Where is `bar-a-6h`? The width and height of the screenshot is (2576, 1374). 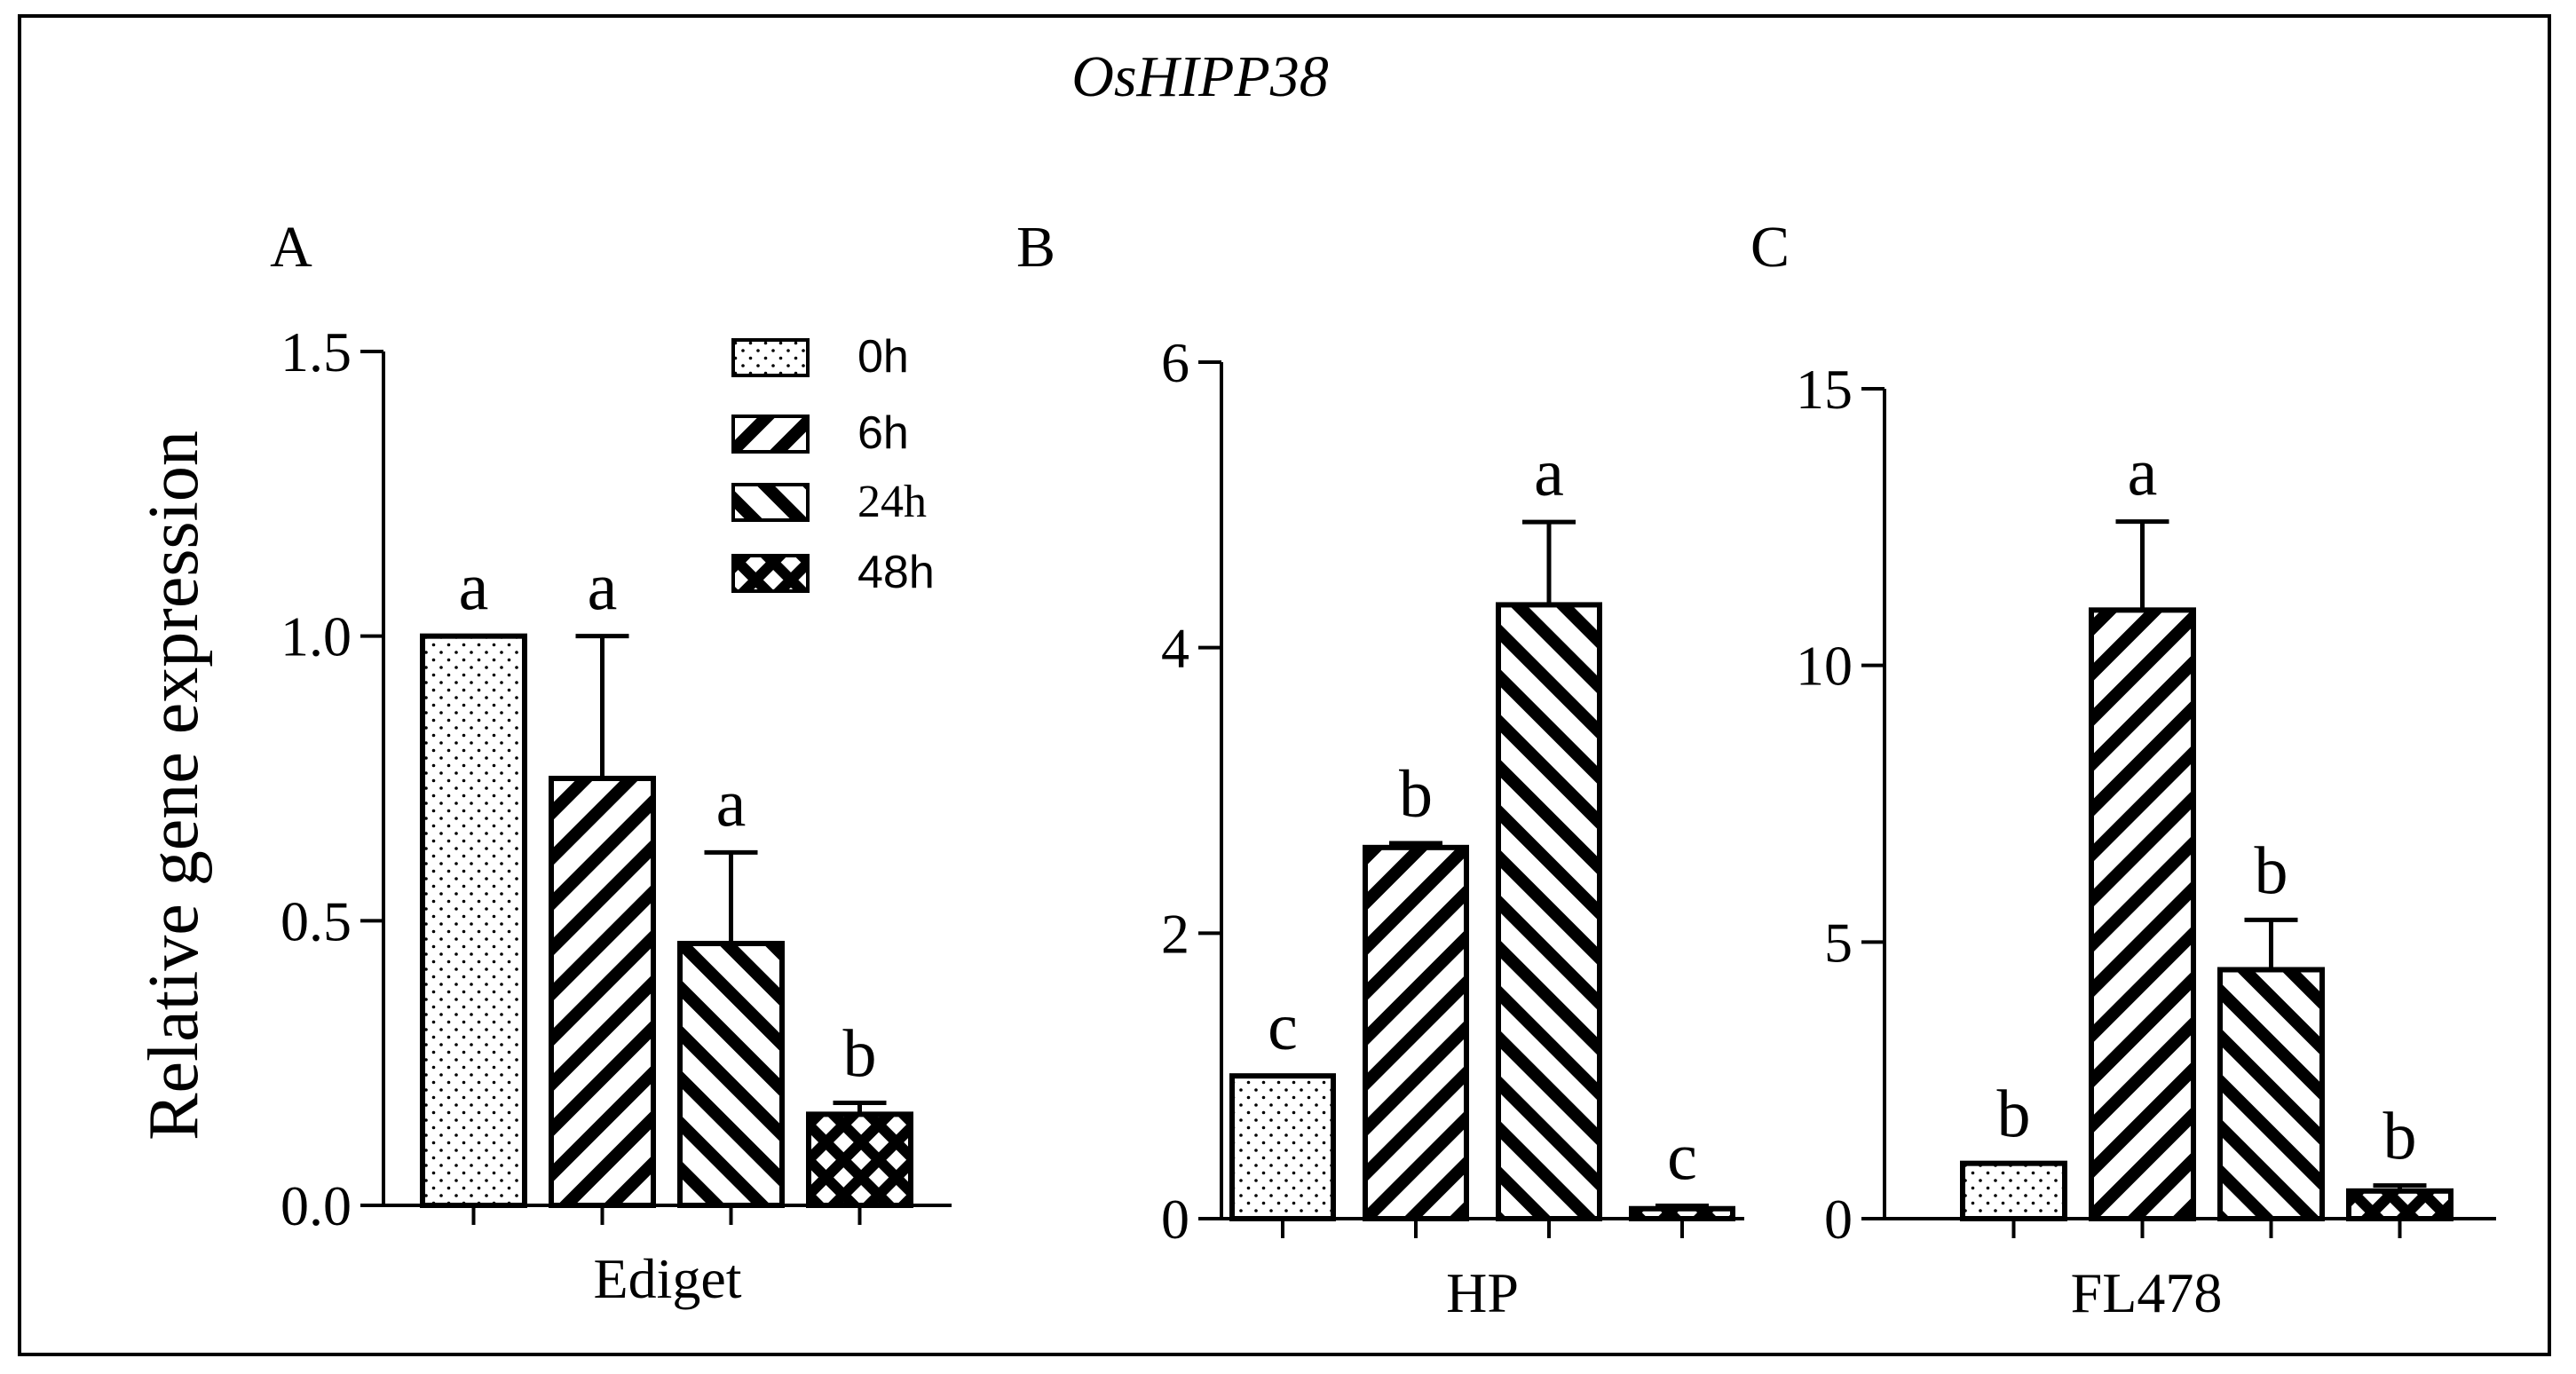
bar-a-6h is located at coordinates (602, 992).